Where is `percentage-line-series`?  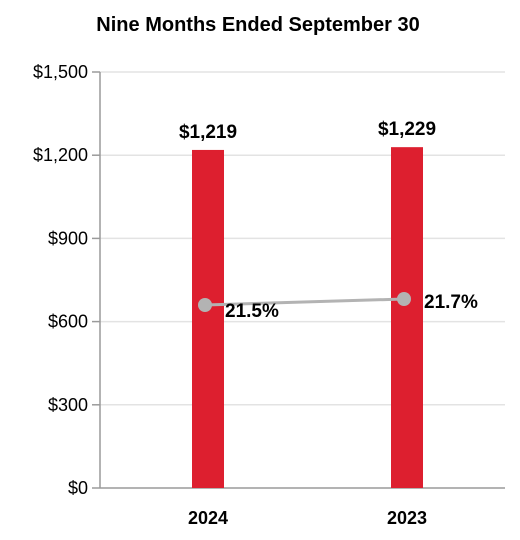 percentage-line-series is located at coordinates (304, 302).